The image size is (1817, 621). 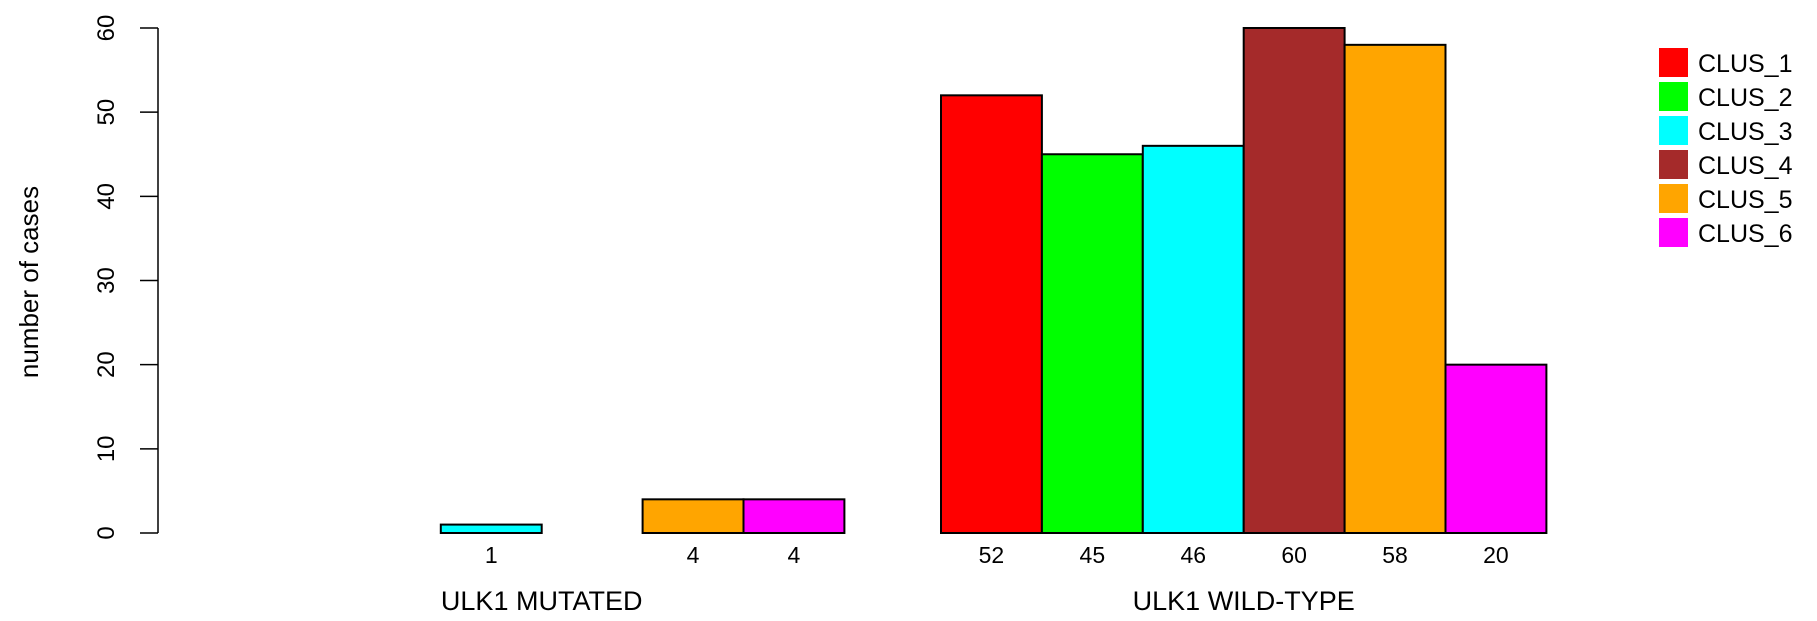 What do you see at coordinates (1745, 132) in the screenshot?
I see `legend-label: CLUS_3` at bounding box center [1745, 132].